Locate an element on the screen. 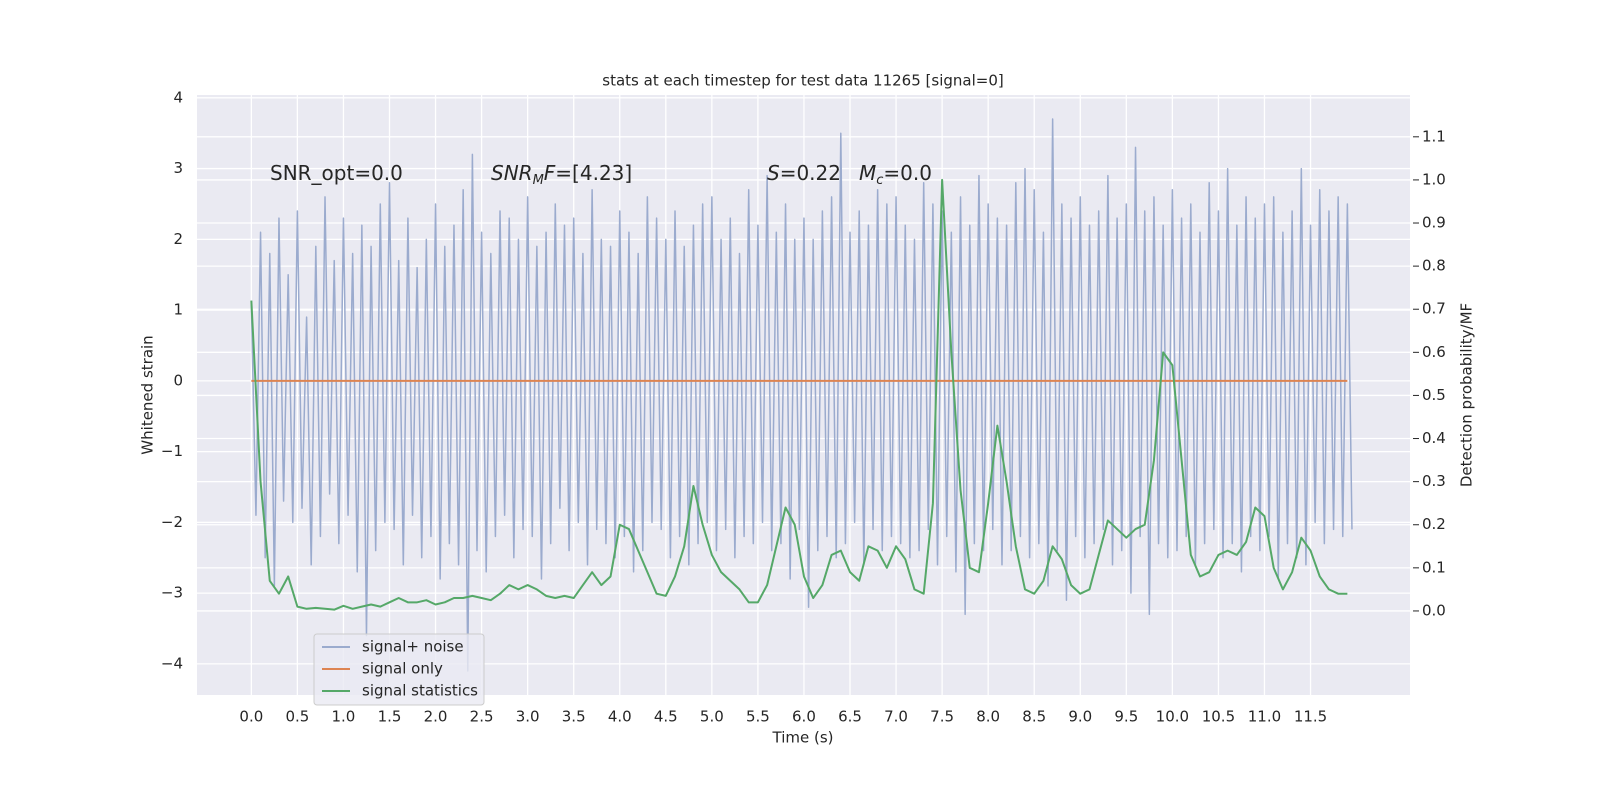  x-tick-label: 1.0 is located at coordinates (344, 717).